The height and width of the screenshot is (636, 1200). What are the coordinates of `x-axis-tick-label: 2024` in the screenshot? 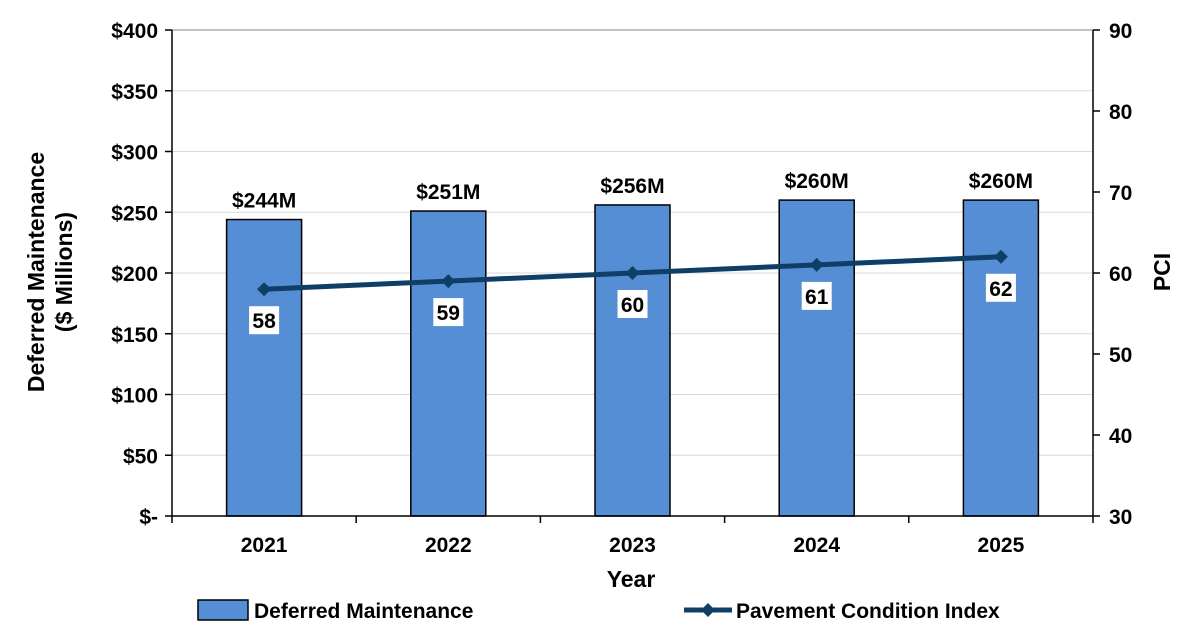 It's located at (816, 545).